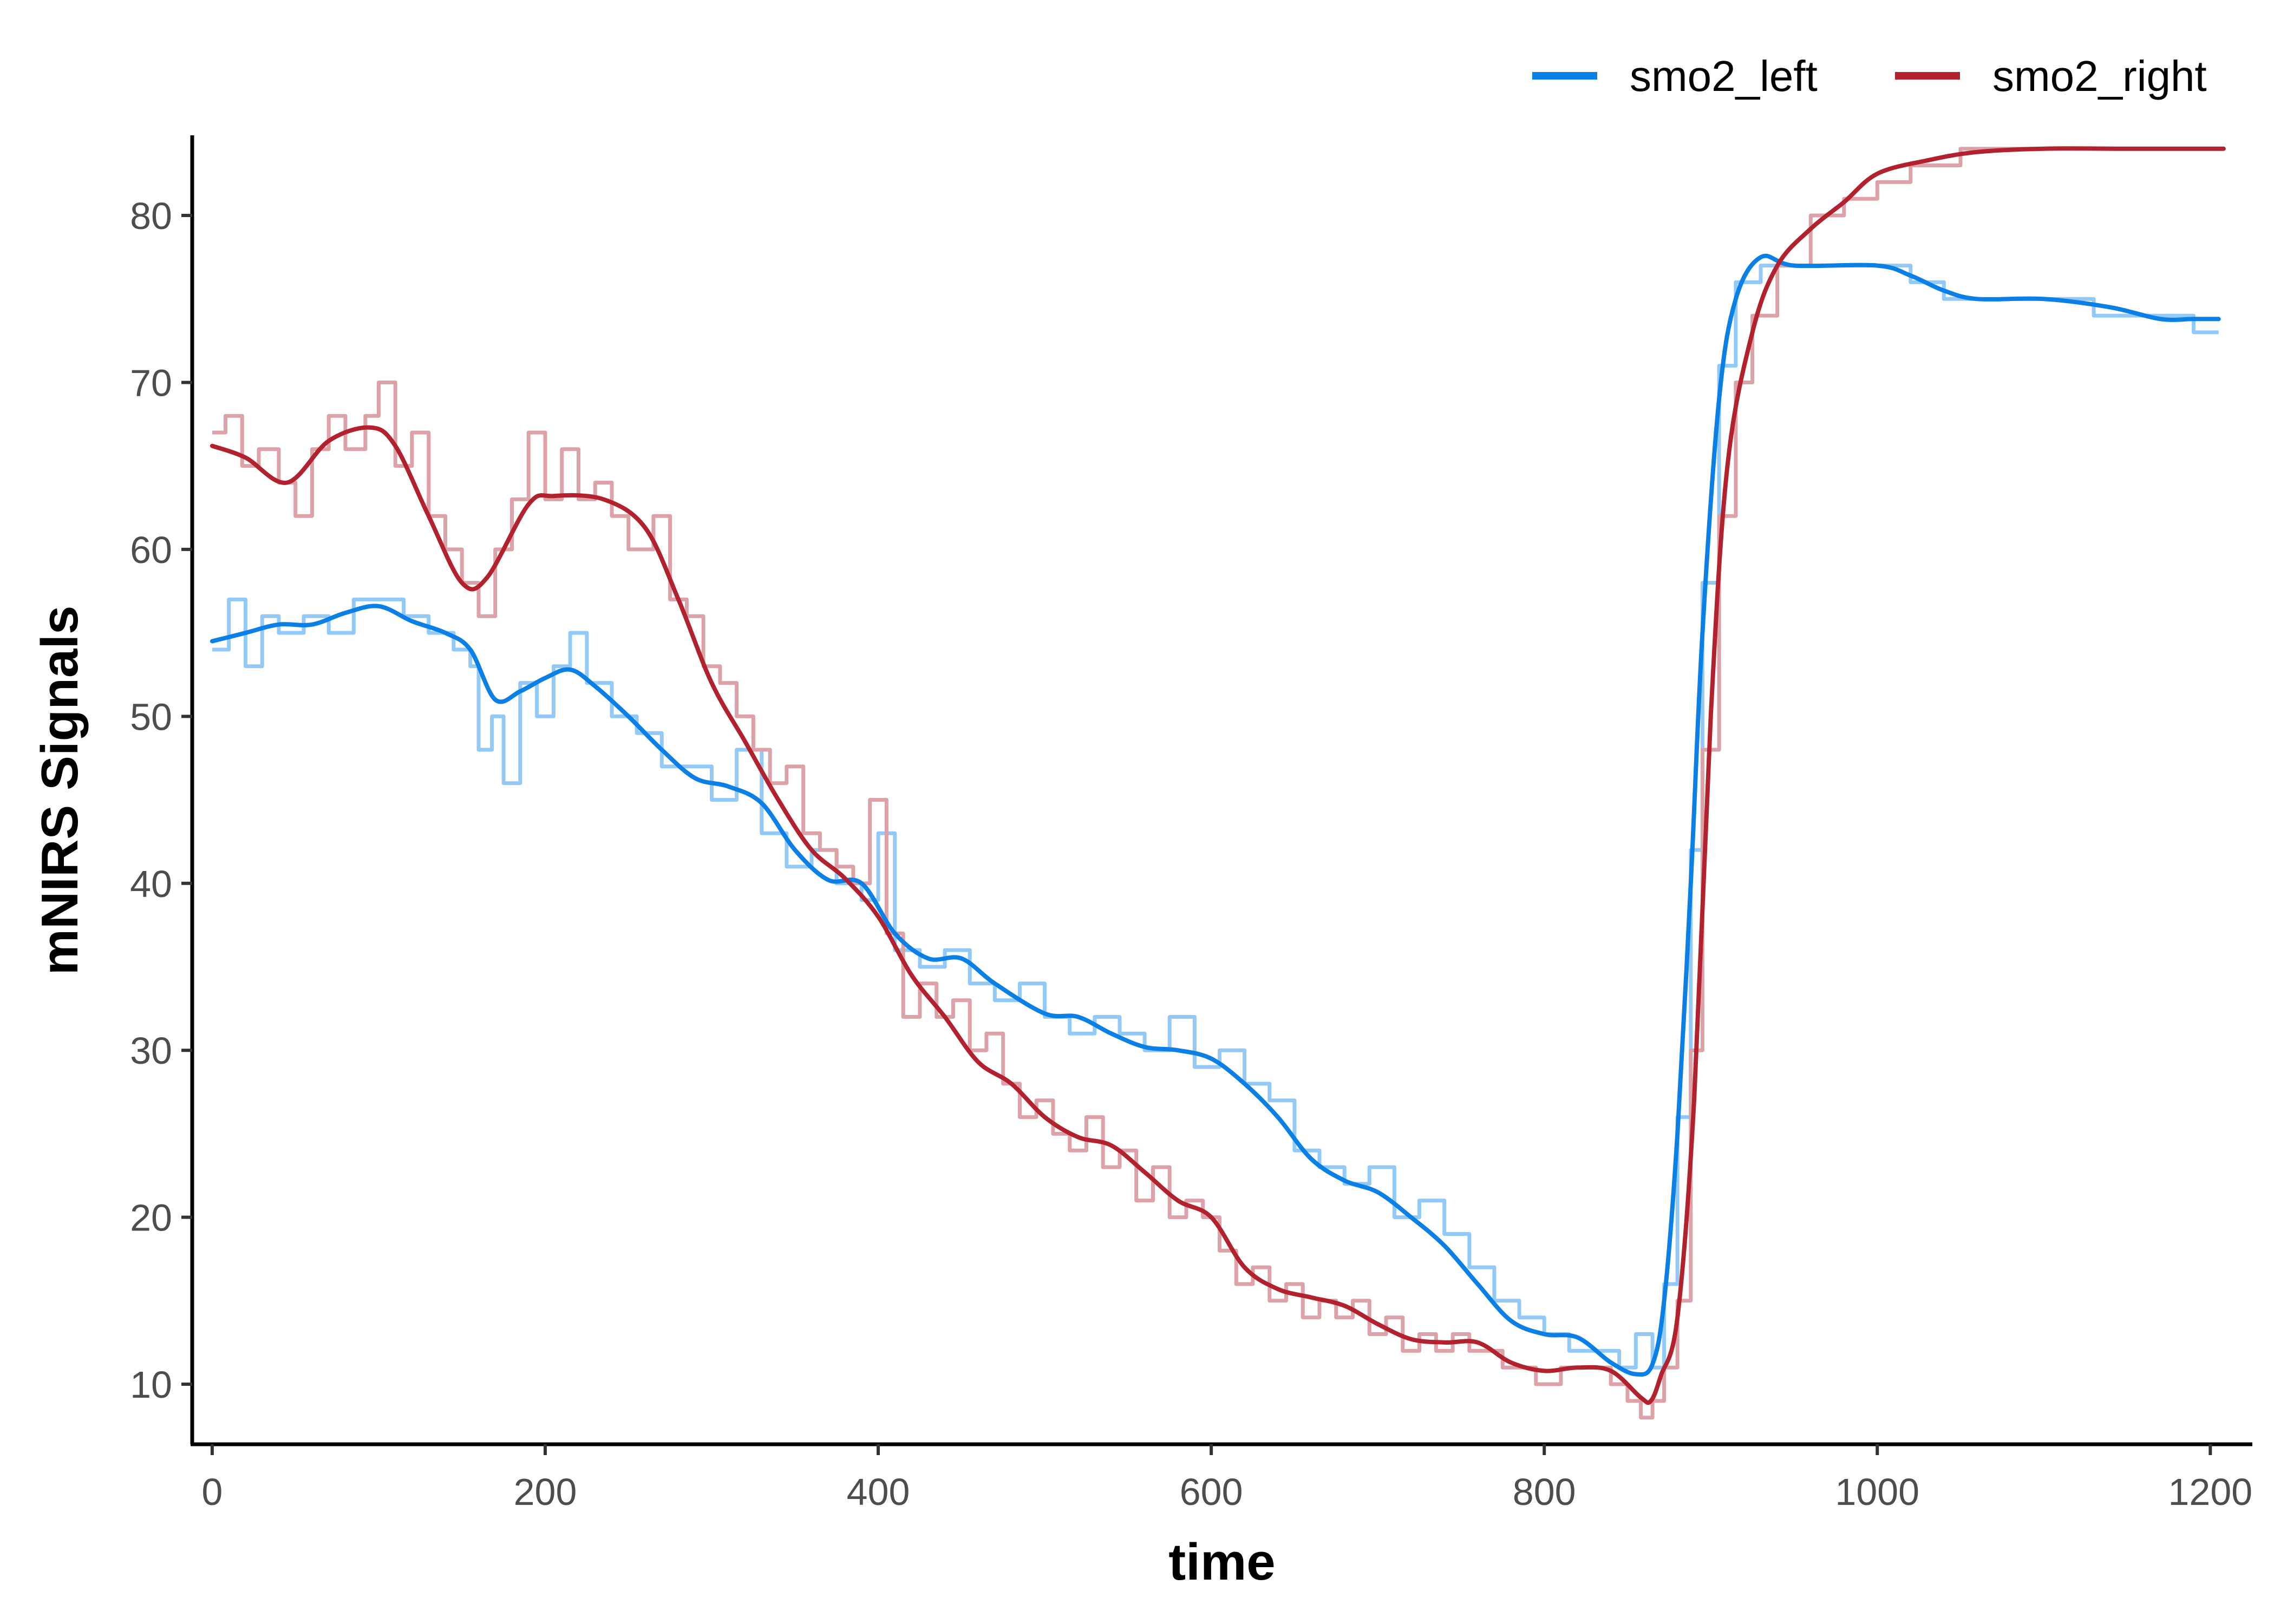  Describe the element at coordinates (1724, 76) in the screenshot. I see `legend-label-smo2-left: smo2_left` at that location.